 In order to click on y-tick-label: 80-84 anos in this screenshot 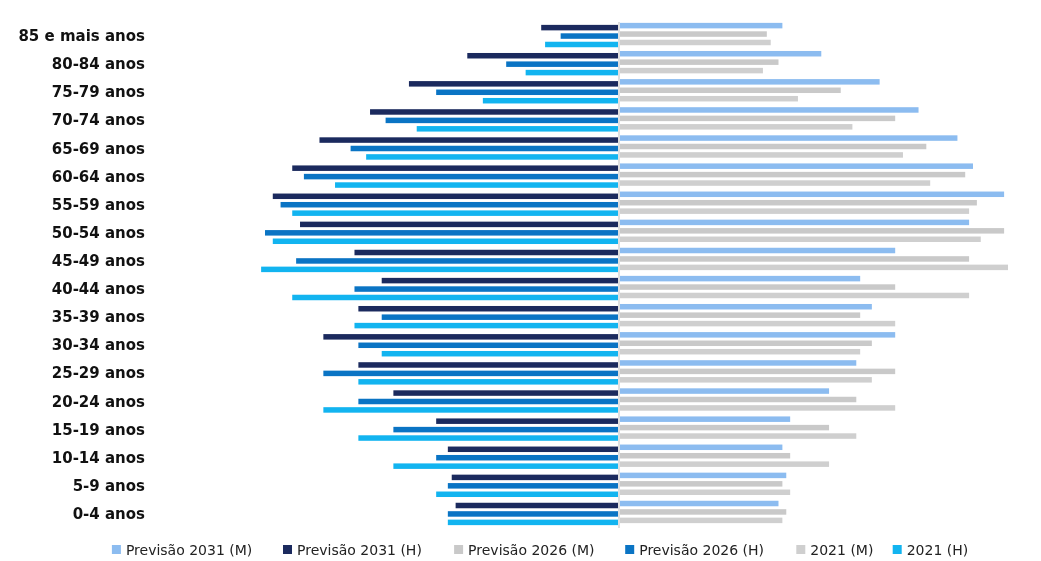, I will do `click(98, 64)`.